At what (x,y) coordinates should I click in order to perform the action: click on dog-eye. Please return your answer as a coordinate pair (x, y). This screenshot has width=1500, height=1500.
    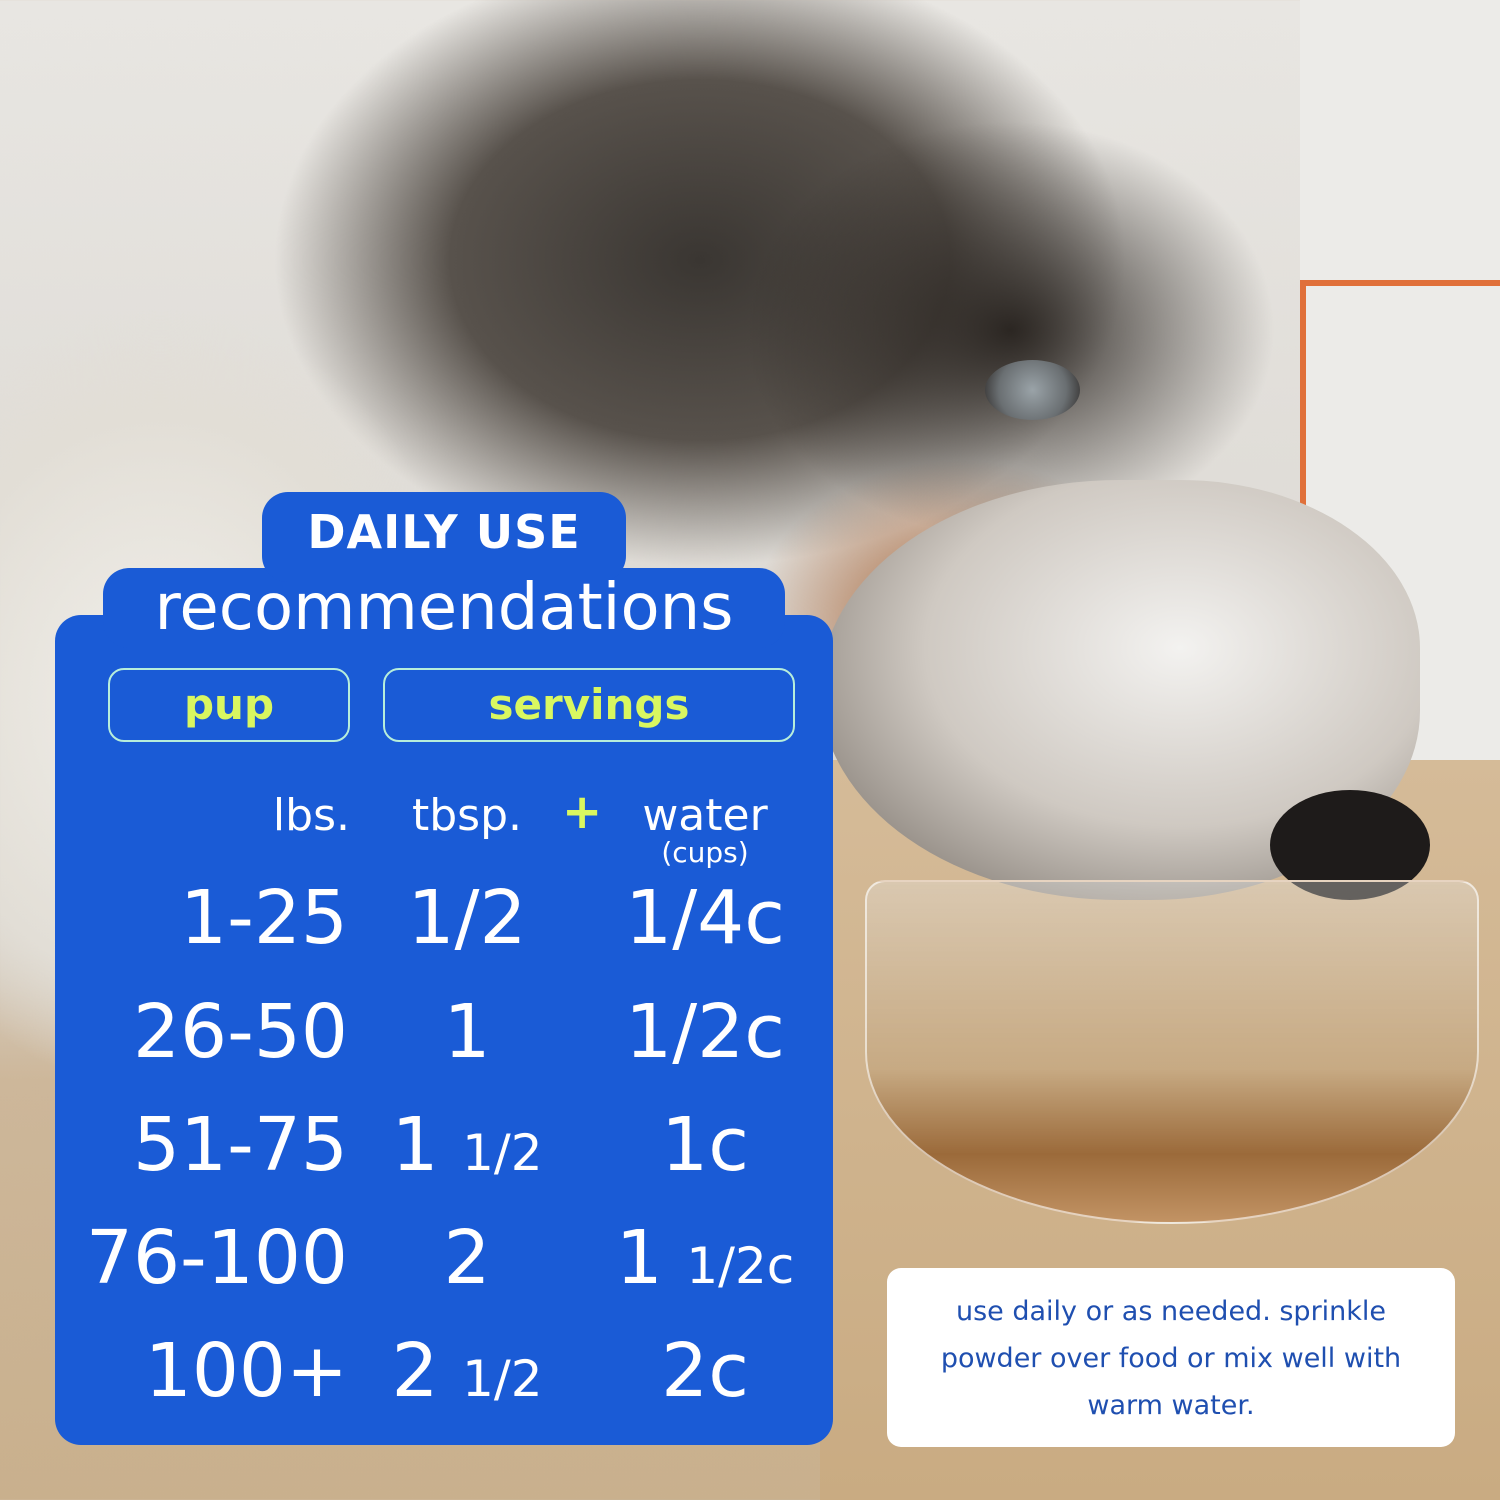
    Looking at the image, I should click on (1032, 390).